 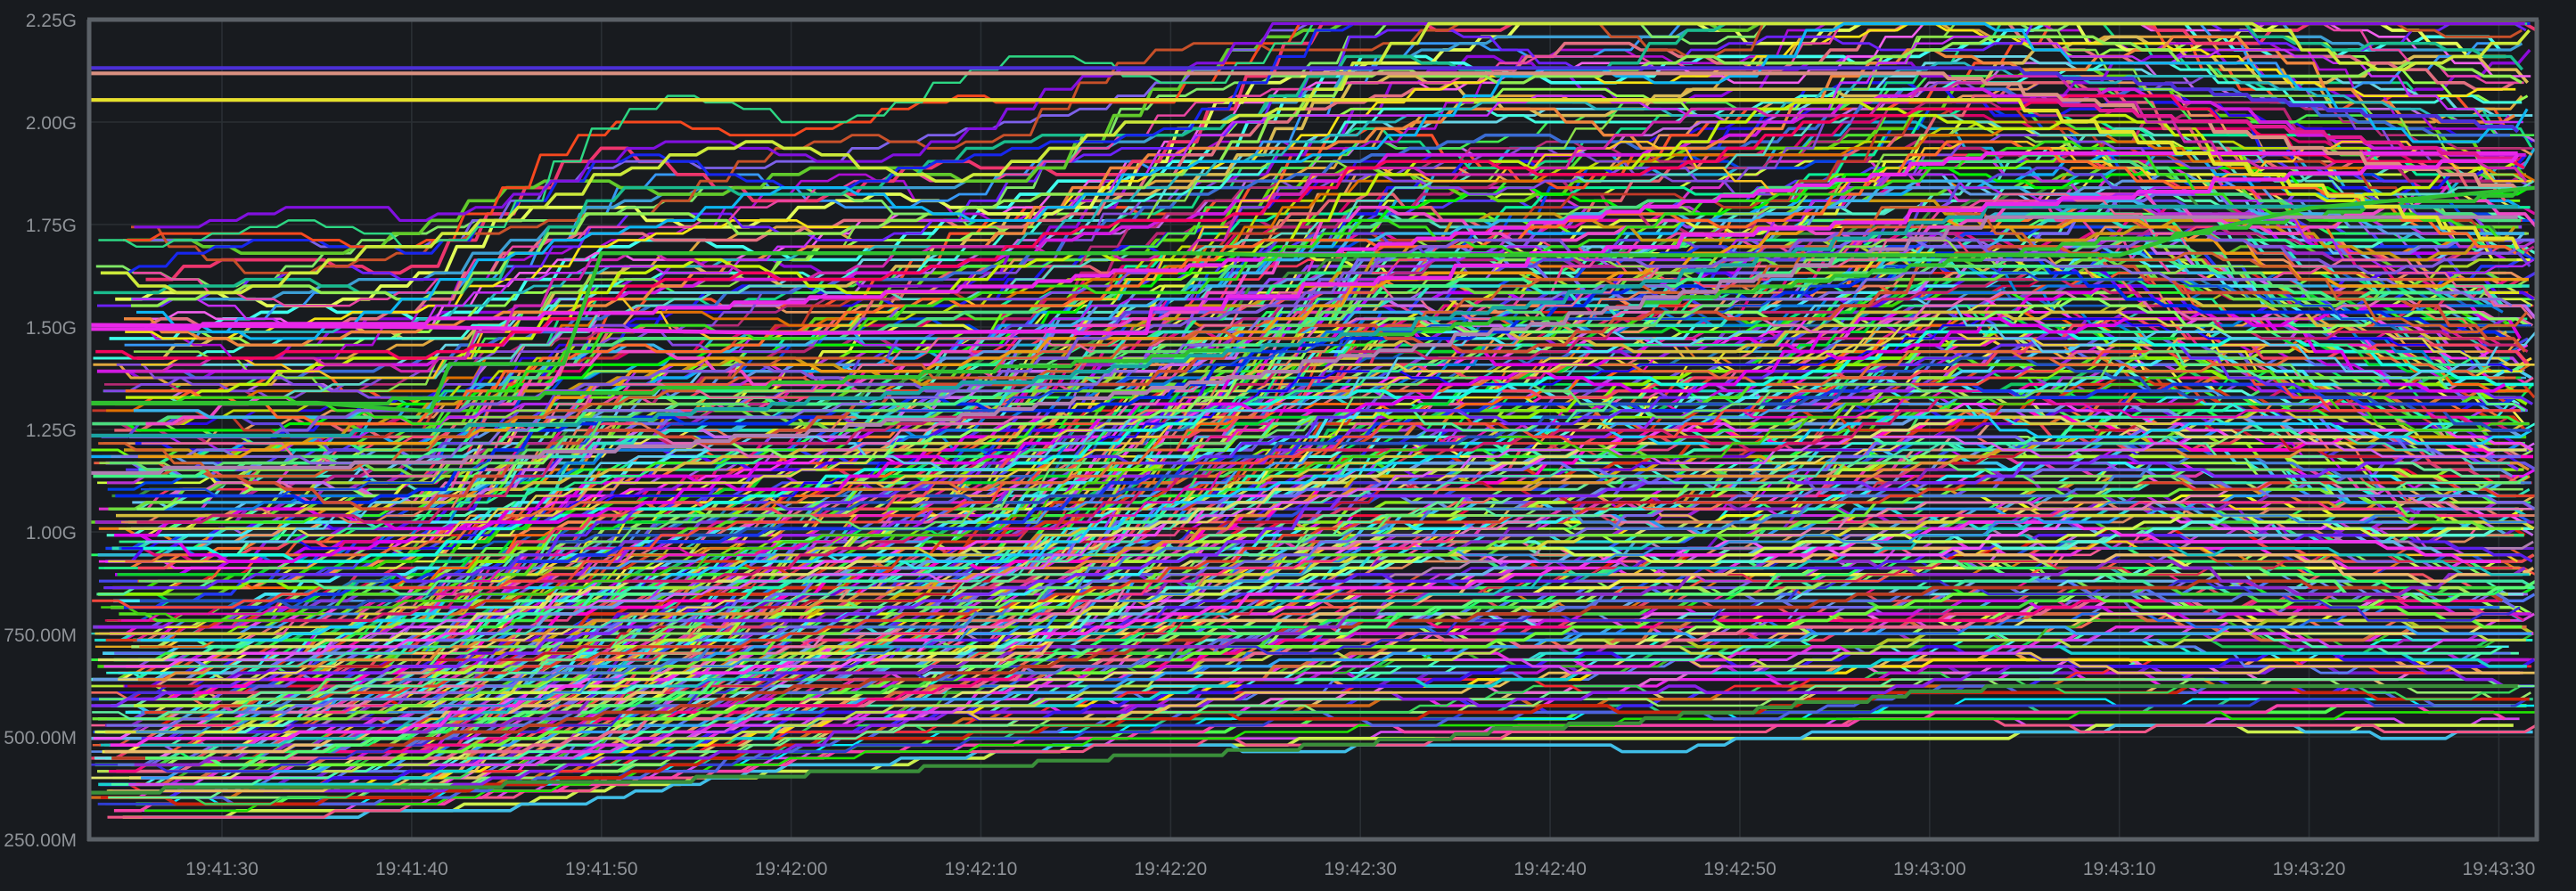 What do you see at coordinates (2119, 869) in the screenshot?
I see `x-axis-tick-label: 19:43:10` at bounding box center [2119, 869].